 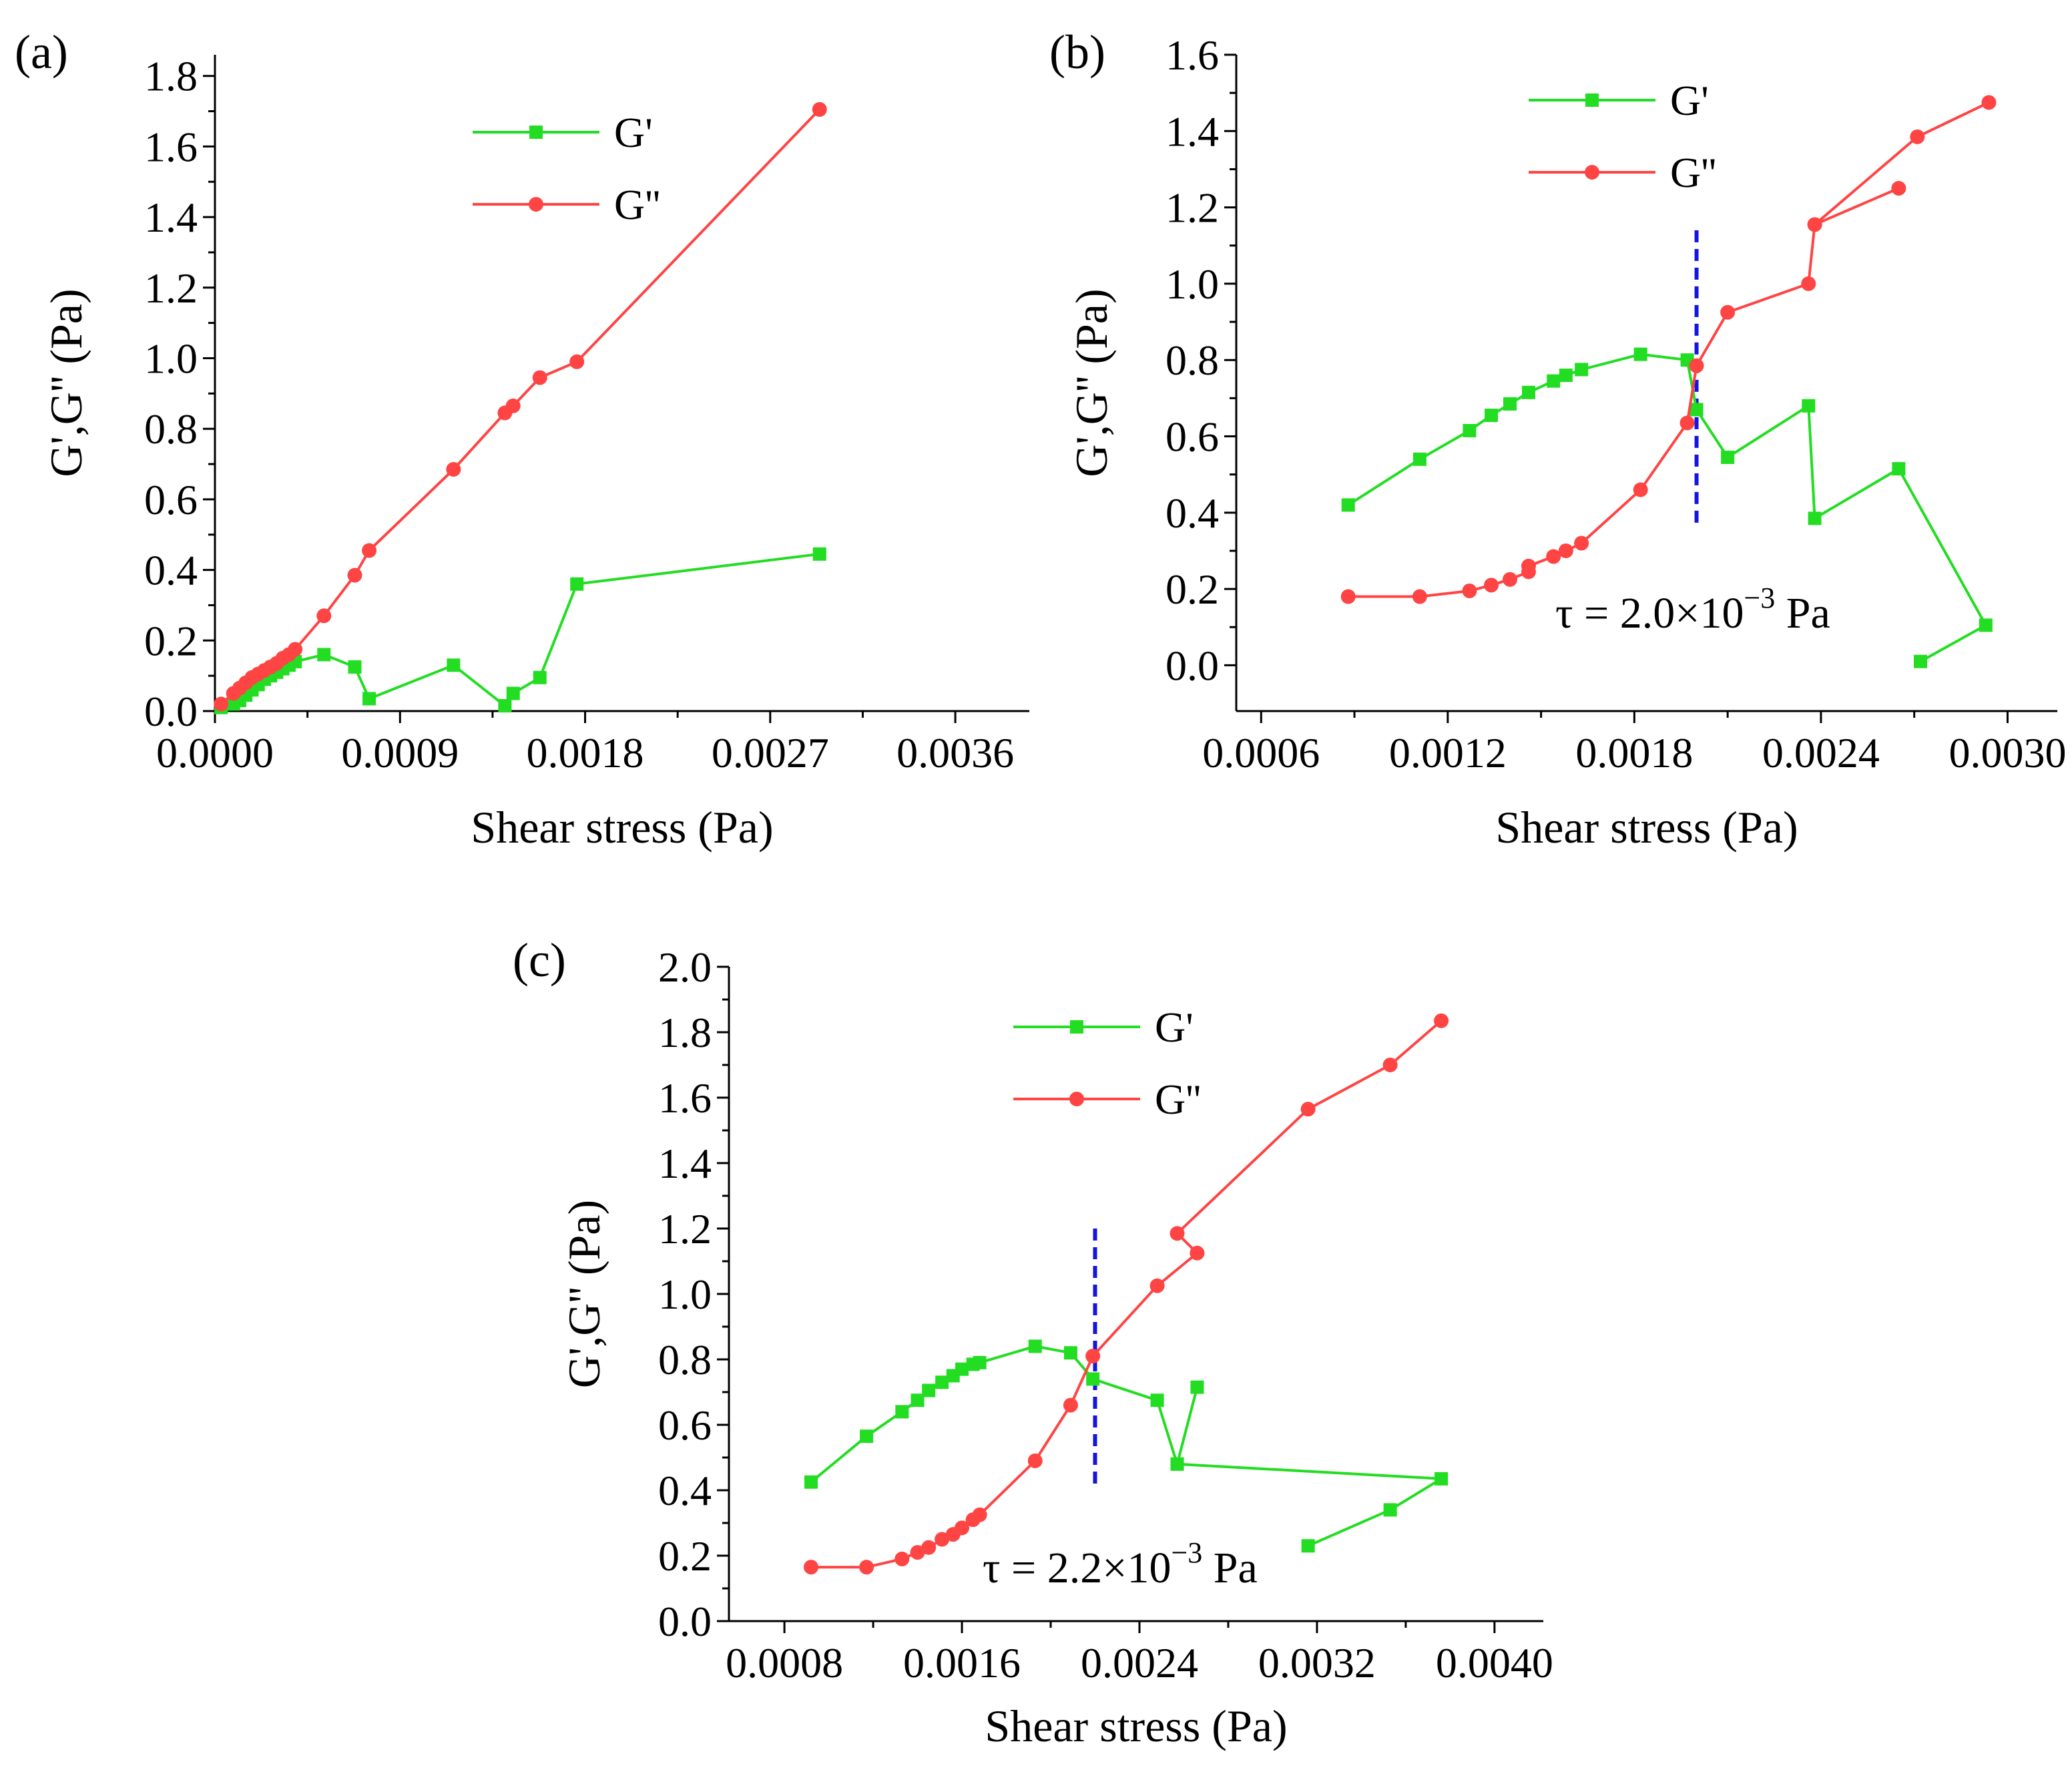 What do you see at coordinates (539, 960) in the screenshot?
I see `panel-label: (c)` at bounding box center [539, 960].